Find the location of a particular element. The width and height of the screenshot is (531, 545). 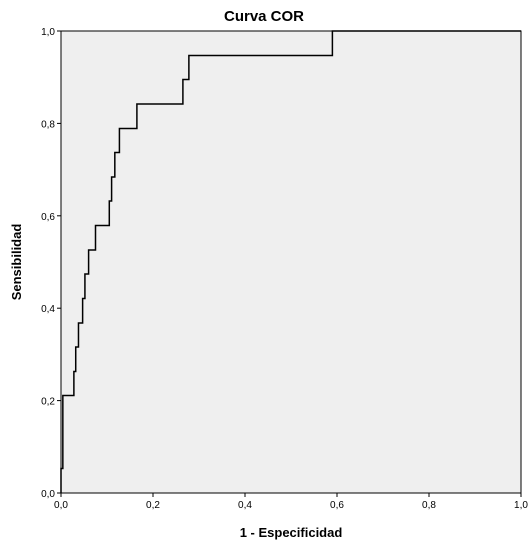

y-tick-label: 1,0 is located at coordinates (48, 32).